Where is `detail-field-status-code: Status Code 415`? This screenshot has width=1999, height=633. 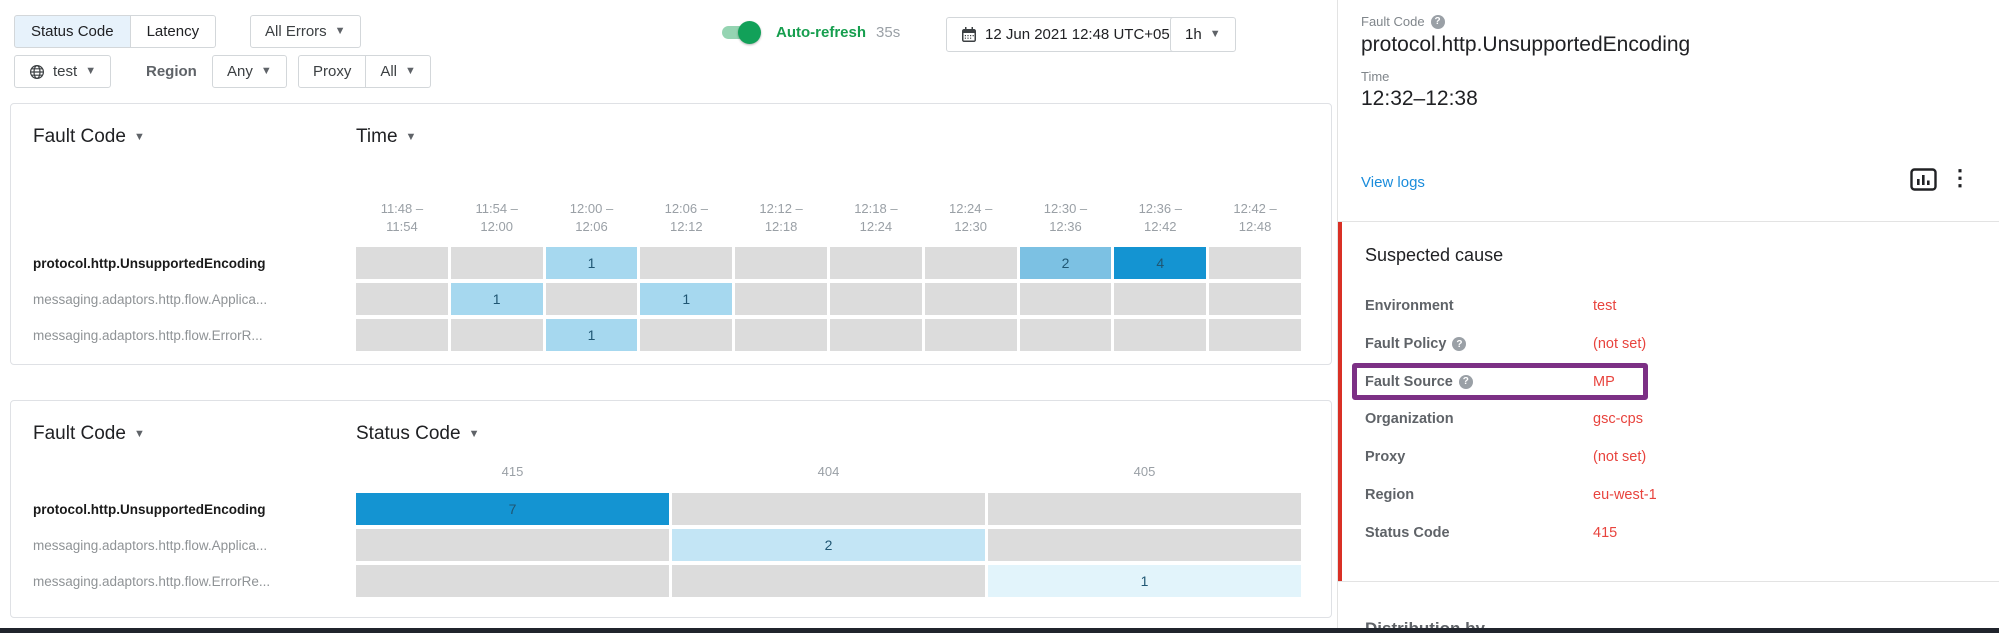
detail-field-status-code: Status Code 415 is located at coordinates (1672, 533).